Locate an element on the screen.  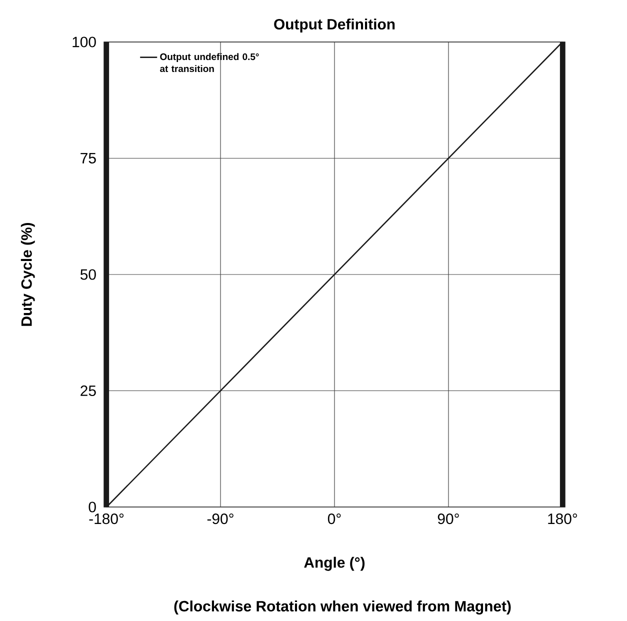
band-label: Output undefined 0.5° at transition is located at coordinates (209, 62).